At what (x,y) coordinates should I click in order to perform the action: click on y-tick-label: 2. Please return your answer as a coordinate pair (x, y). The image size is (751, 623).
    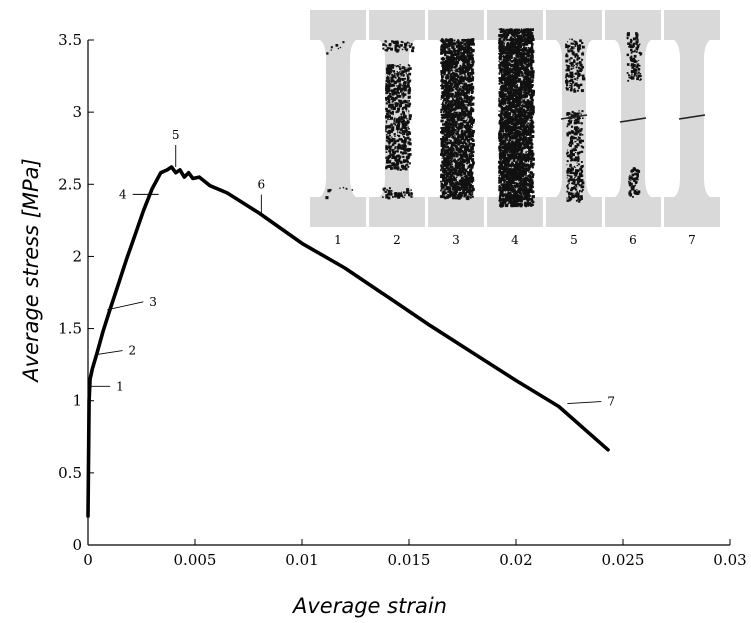
    Looking at the image, I should click on (77, 256).